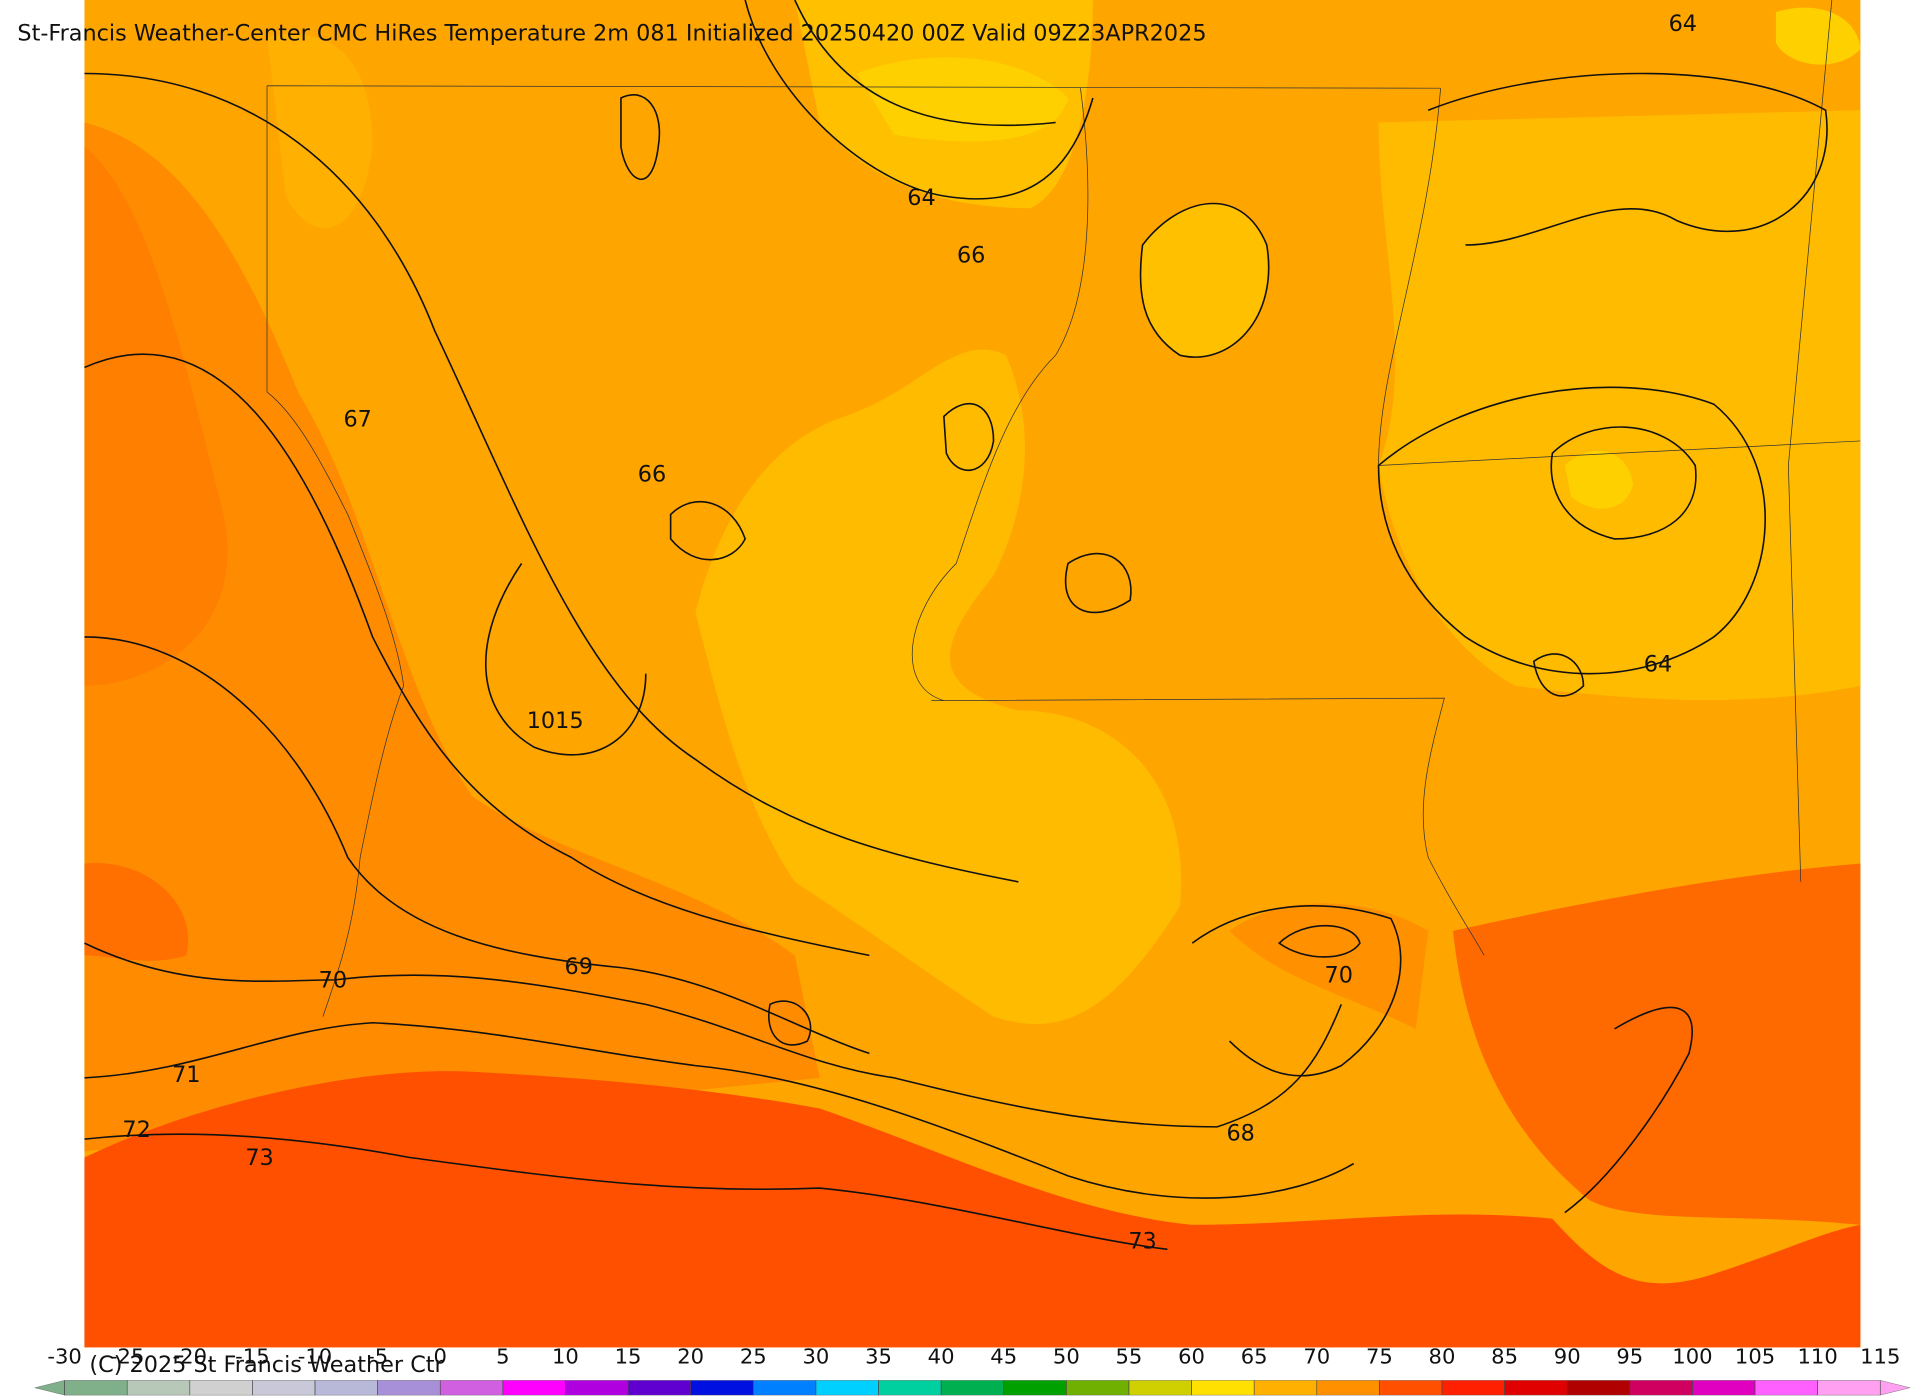 This screenshot has height=1400, width=1920. What do you see at coordinates (555, 721) in the screenshot?
I see `contour-label: 1015` at bounding box center [555, 721].